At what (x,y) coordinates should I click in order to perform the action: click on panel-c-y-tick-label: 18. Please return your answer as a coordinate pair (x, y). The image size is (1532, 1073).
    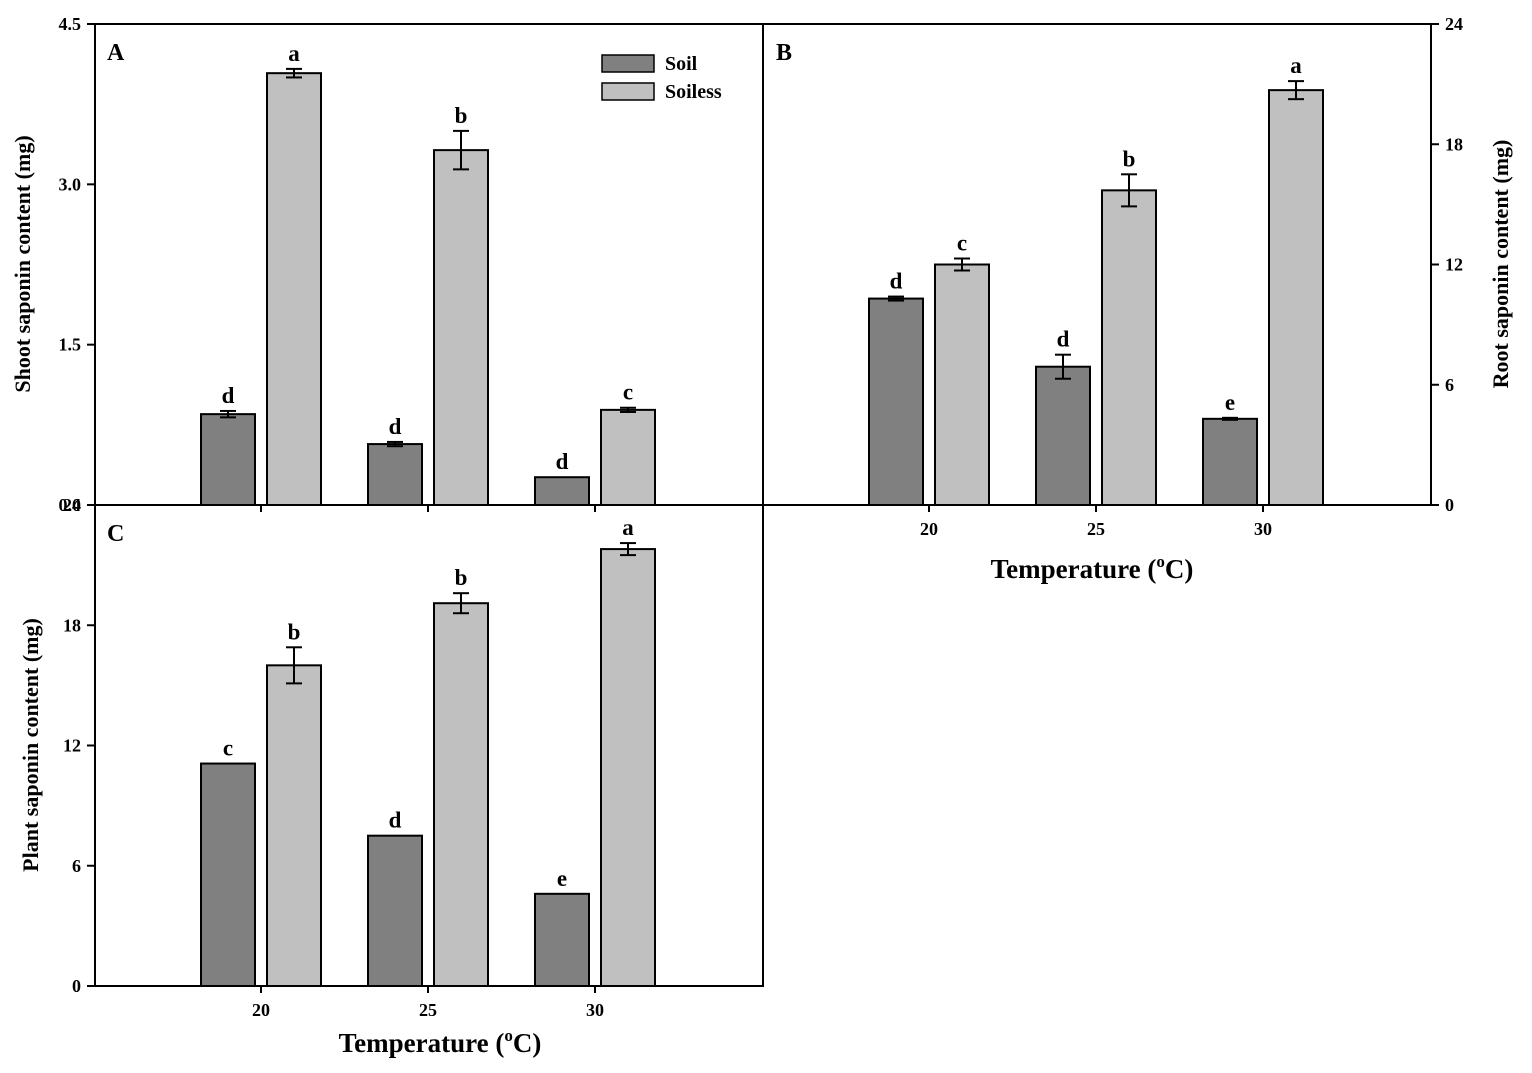
    Looking at the image, I should click on (72, 625).